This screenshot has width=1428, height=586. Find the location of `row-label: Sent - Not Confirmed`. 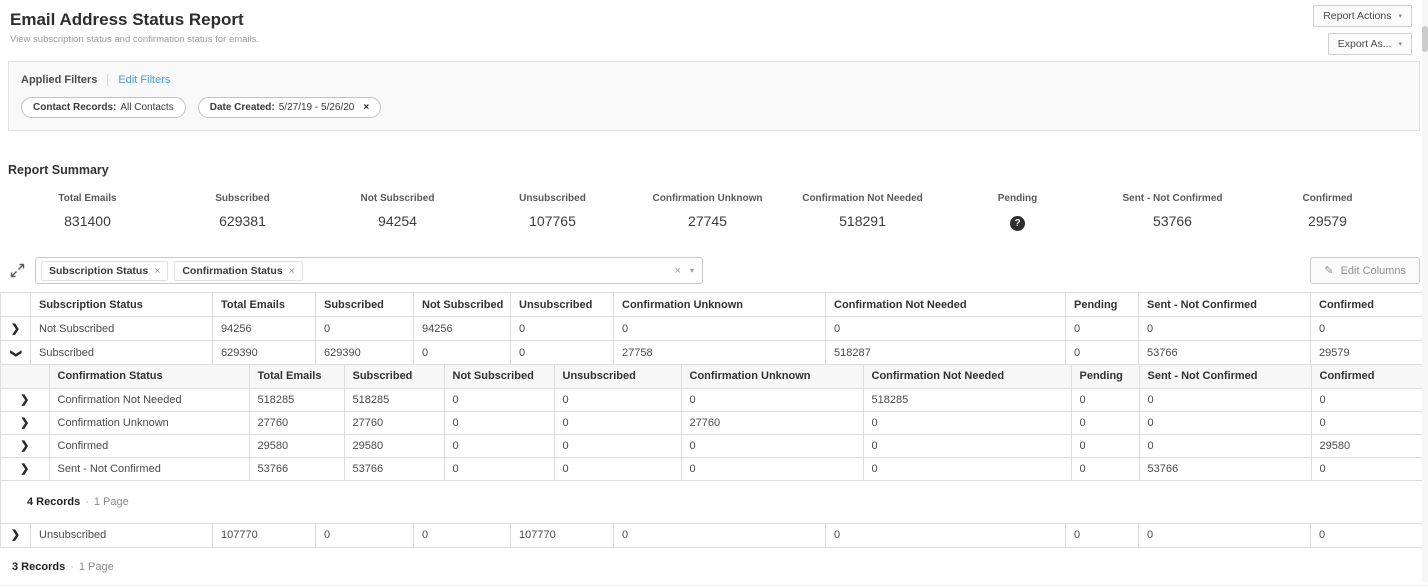

row-label: Sent - Not Confirmed is located at coordinates (149, 468).